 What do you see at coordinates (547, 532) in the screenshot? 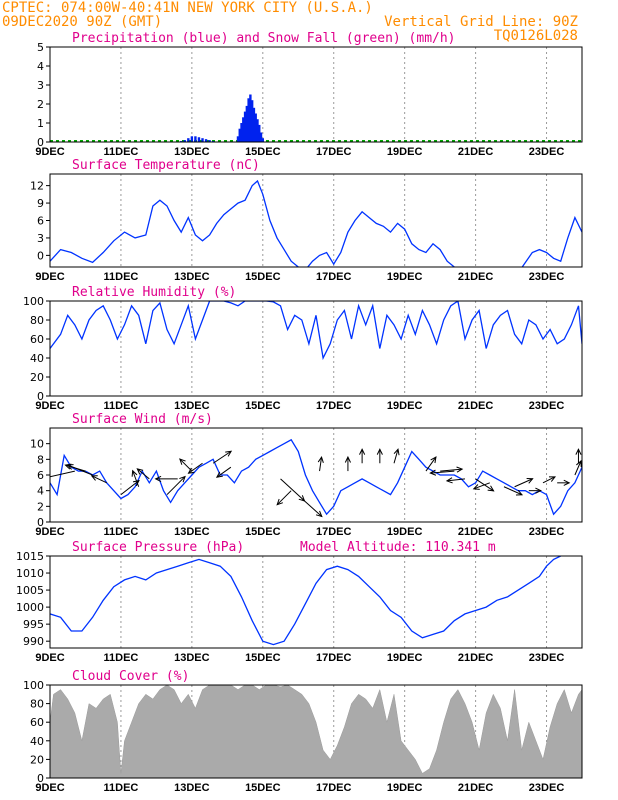
I see `wind-x-tick-label: 23DEC` at bounding box center [547, 532].